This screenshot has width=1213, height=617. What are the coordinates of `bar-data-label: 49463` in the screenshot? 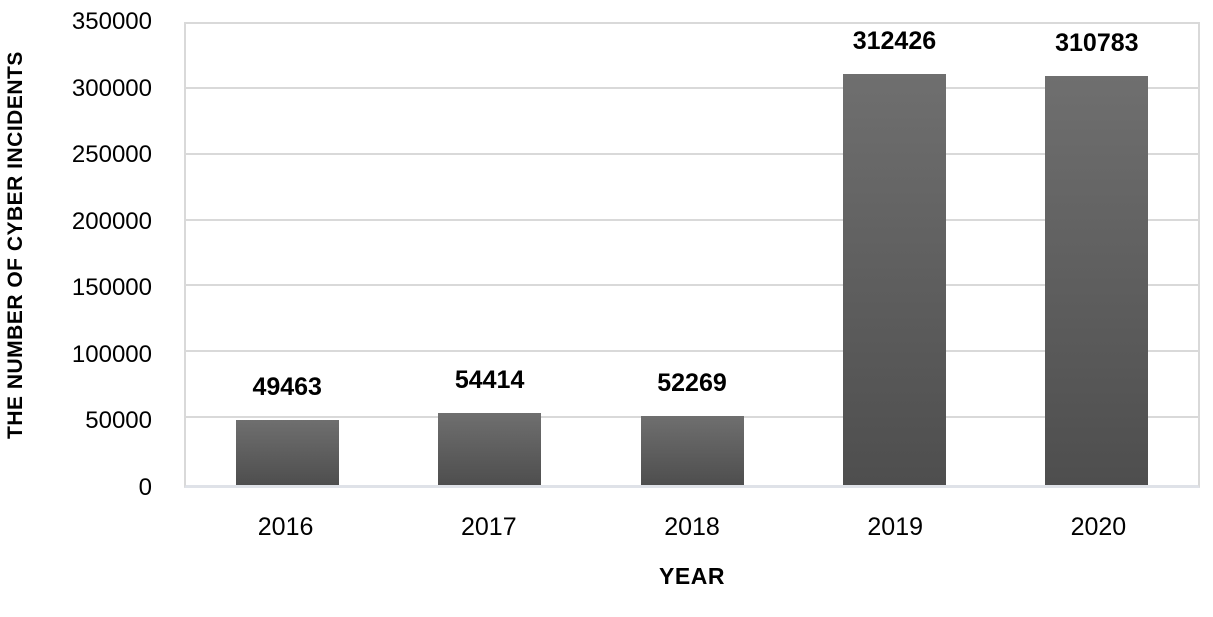 It's located at (287, 386).